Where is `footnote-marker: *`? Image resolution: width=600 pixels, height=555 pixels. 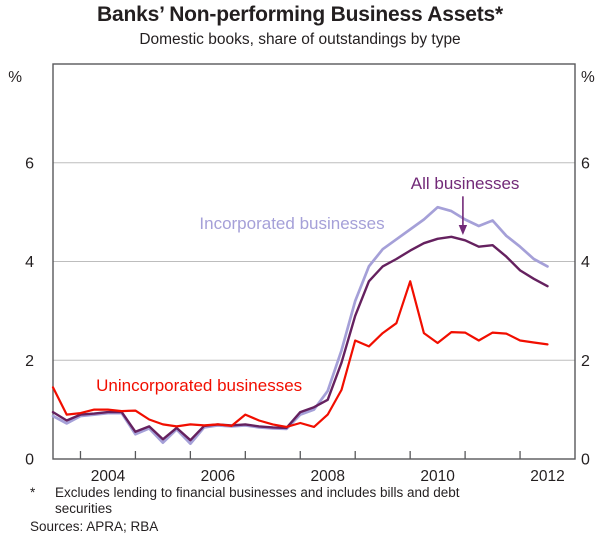 footnote-marker: * is located at coordinates (33, 492).